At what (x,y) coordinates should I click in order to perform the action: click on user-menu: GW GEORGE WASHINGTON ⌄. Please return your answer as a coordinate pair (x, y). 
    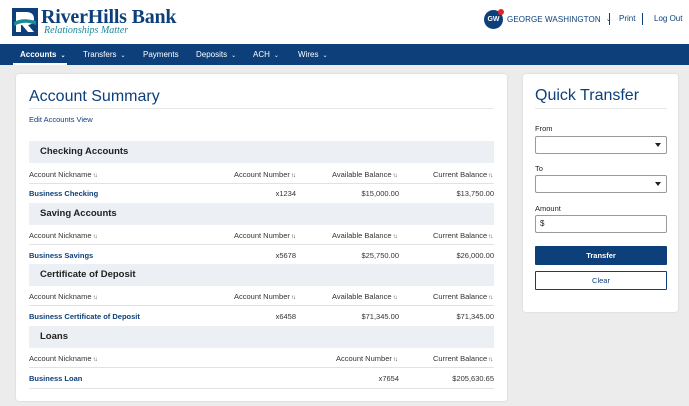
    Looking at the image, I should click on (548, 18).